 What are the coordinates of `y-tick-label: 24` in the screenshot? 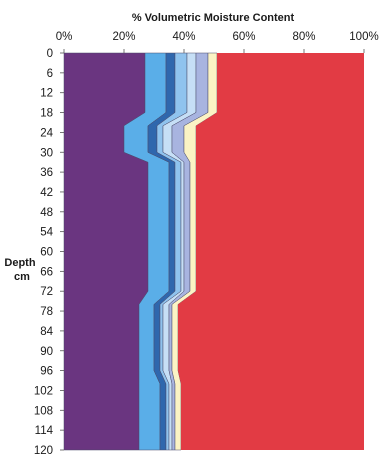 It's located at (46, 133).